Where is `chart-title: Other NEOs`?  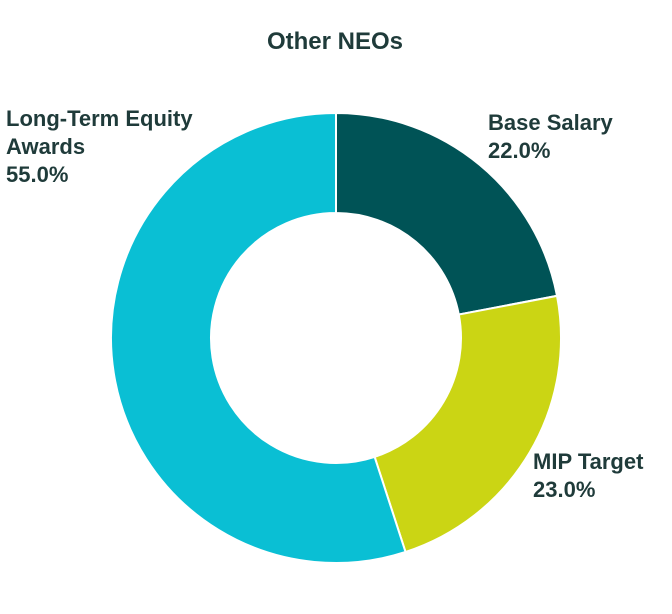
chart-title: Other NEOs is located at coordinates (335, 41).